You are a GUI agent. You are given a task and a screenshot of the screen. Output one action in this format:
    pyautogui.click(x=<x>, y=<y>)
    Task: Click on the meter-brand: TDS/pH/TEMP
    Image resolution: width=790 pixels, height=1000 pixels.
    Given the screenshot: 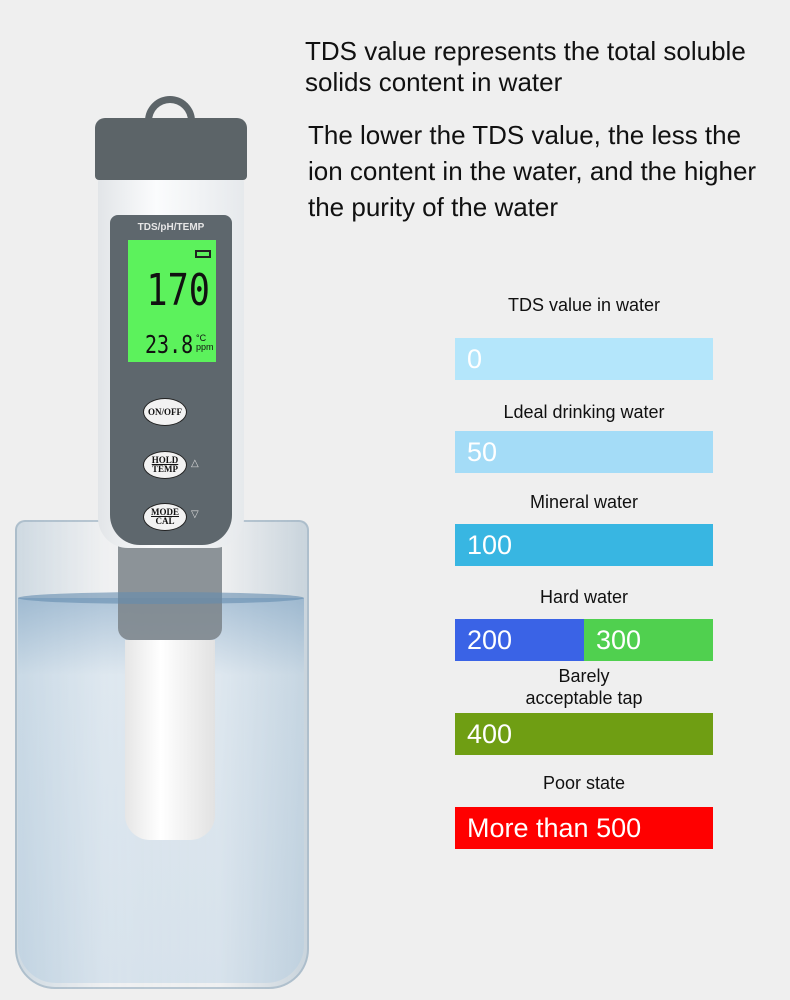 What is the action you would take?
    pyautogui.click(x=171, y=227)
    